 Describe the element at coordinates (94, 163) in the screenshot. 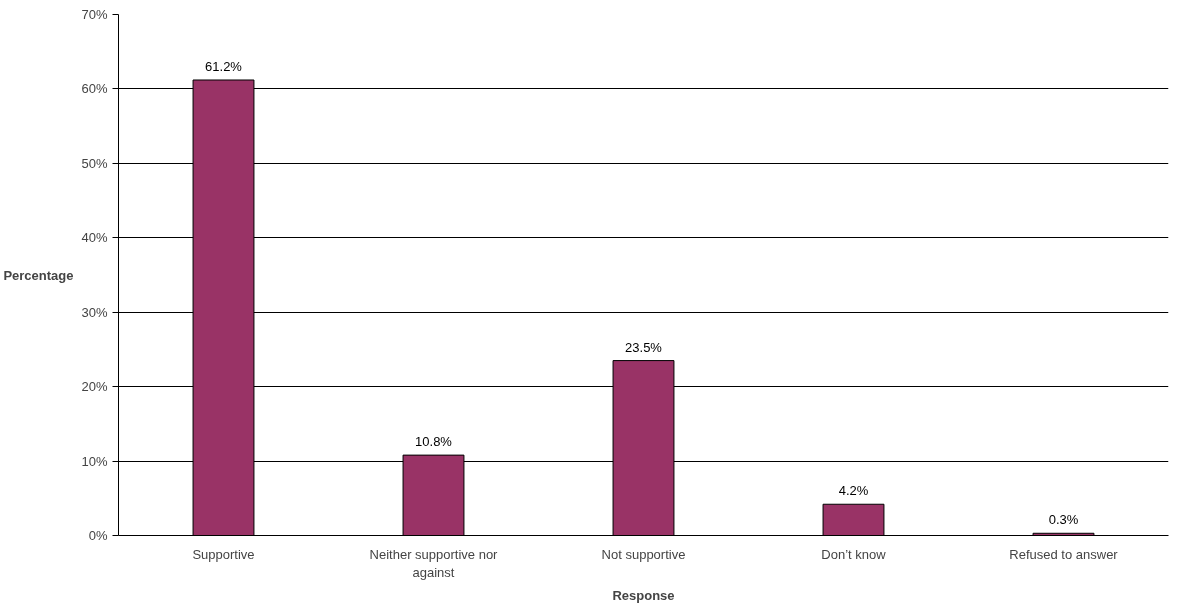

I see `y-tick-label: 50%` at that location.